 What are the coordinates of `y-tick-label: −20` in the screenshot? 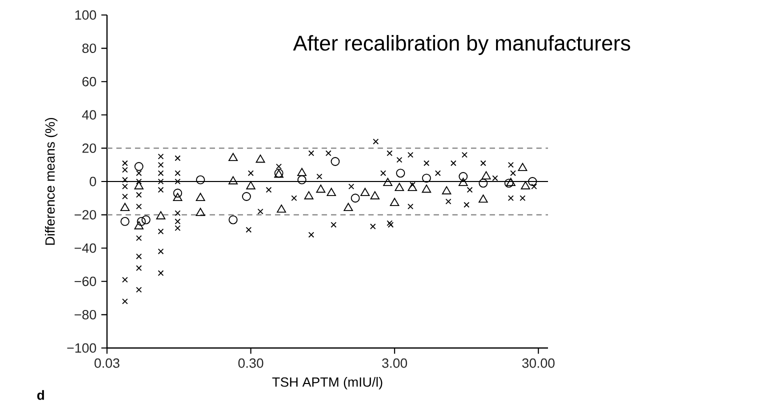 It's located at (85, 215).